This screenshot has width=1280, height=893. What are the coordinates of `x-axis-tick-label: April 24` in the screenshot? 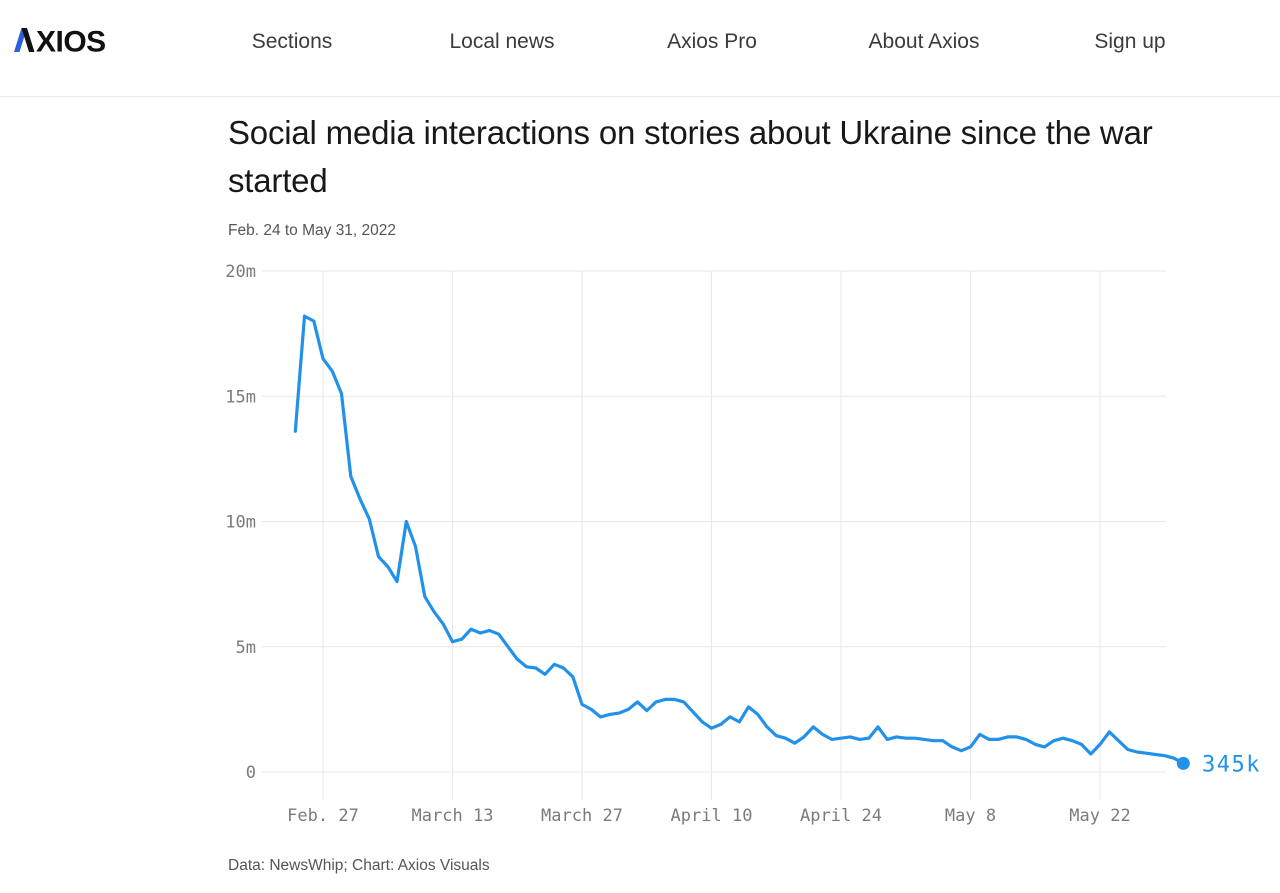 It's located at (841, 816).